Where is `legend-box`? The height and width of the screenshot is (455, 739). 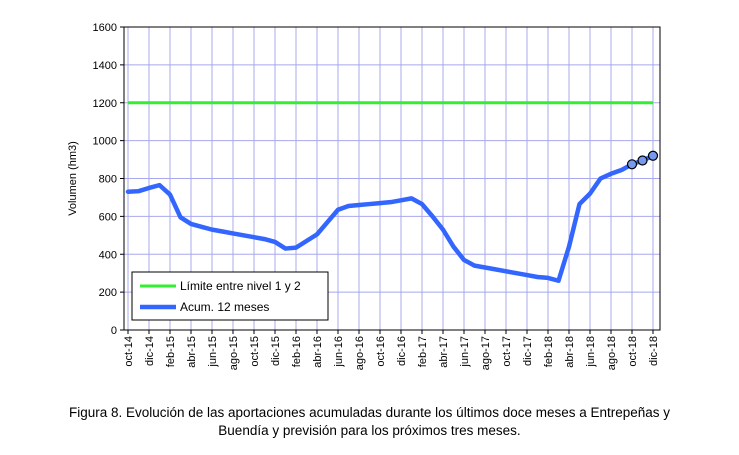 legend-box is located at coordinates (230, 296).